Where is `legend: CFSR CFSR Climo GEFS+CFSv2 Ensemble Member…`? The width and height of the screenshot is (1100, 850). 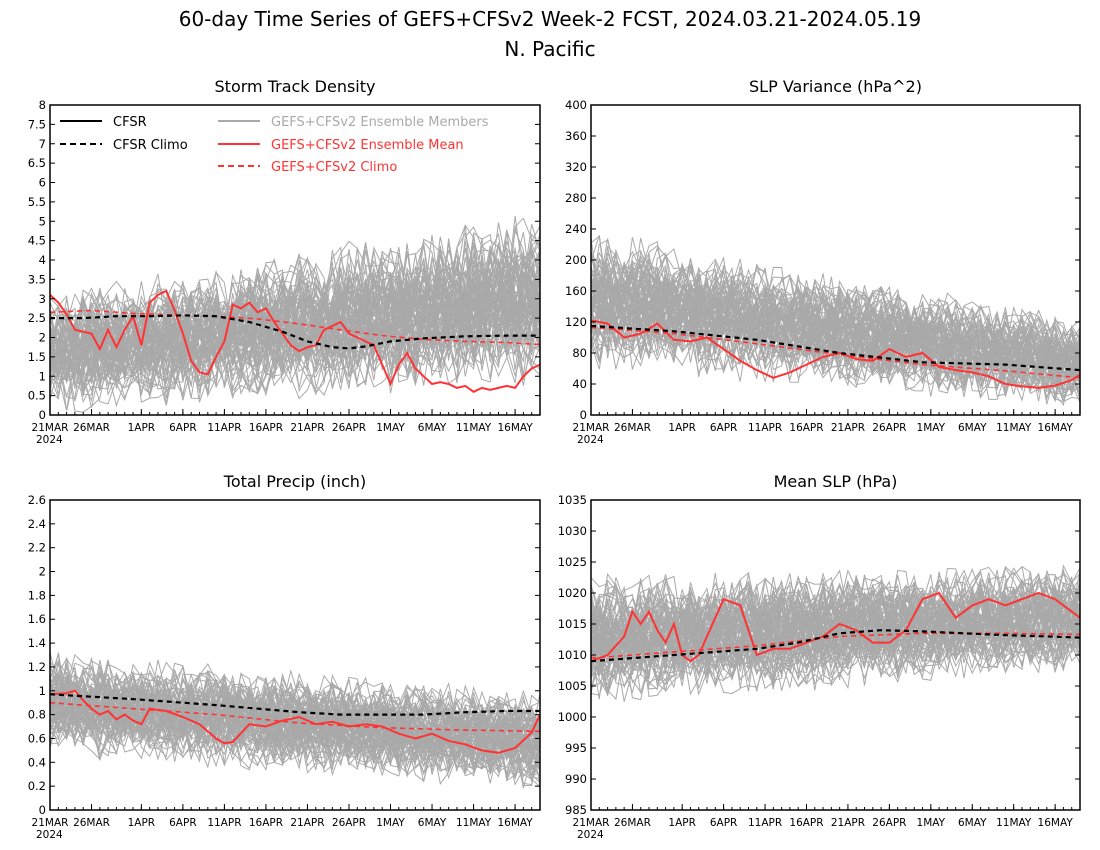
legend: CFSR CFSR Climo GEFS+CFSv2 Ensemble Member… is located at coordinates (274, 145).